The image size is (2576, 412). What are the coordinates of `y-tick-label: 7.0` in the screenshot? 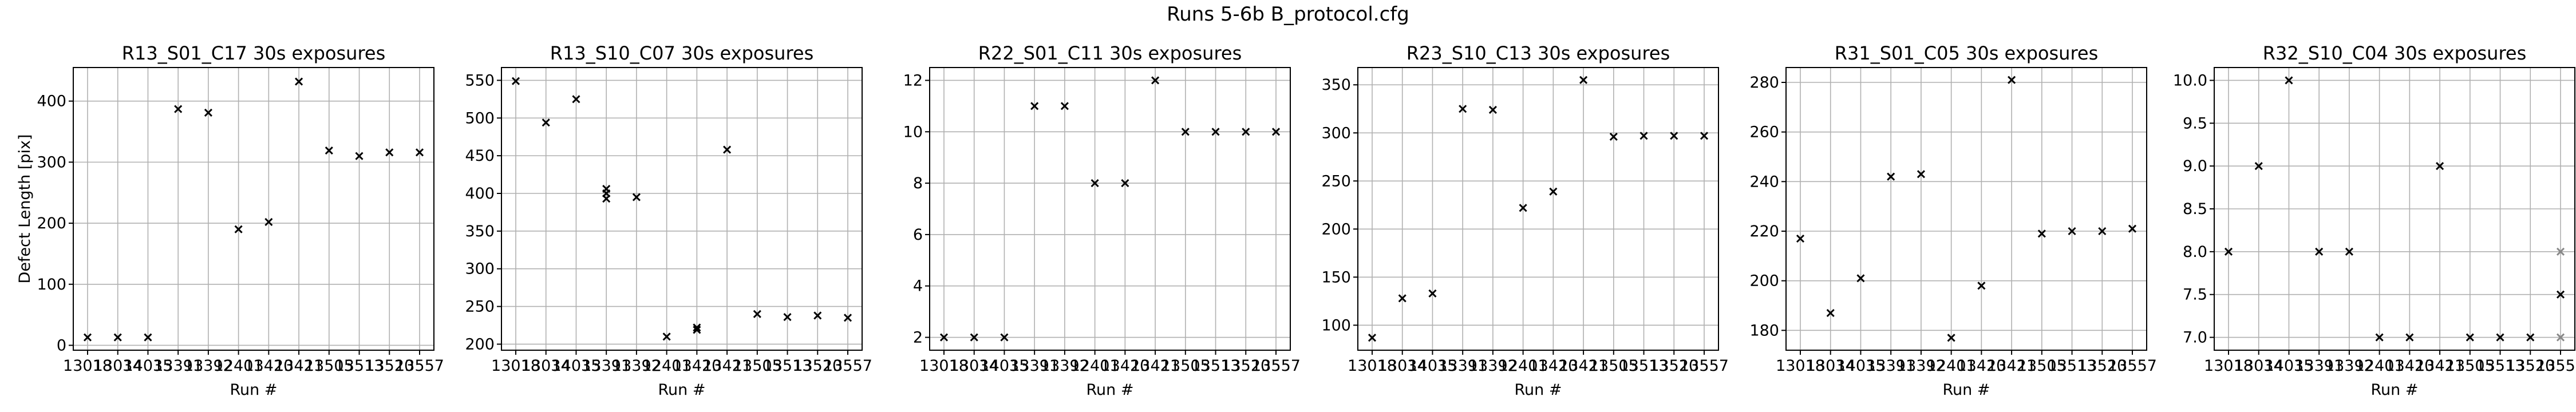 It's located at (2195, 338).